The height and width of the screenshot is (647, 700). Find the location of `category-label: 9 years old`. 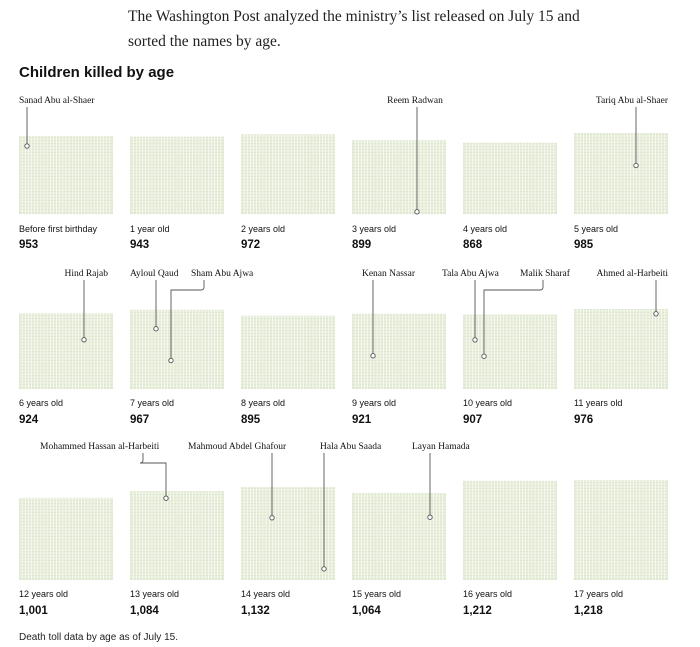

category-label: 9 years old is located at coordinates (374, 403).